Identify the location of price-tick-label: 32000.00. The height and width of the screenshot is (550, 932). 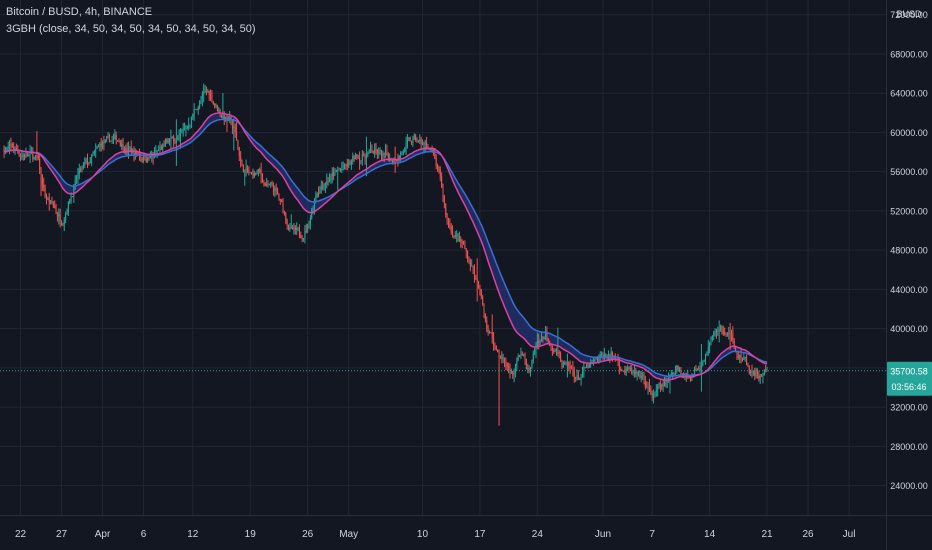
(909, 408).